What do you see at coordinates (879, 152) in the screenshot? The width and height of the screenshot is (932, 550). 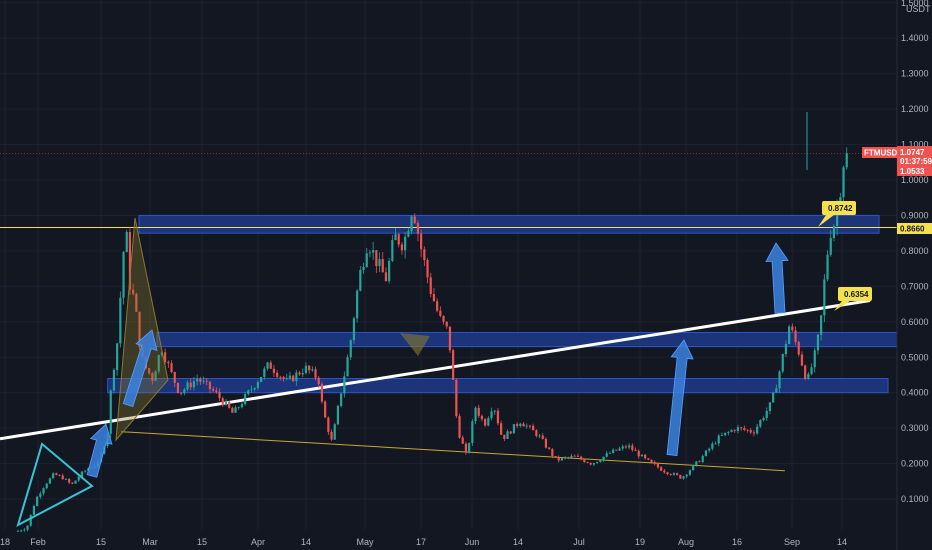 I see `symbol-tag-bg` at bounding box center [879, 152].